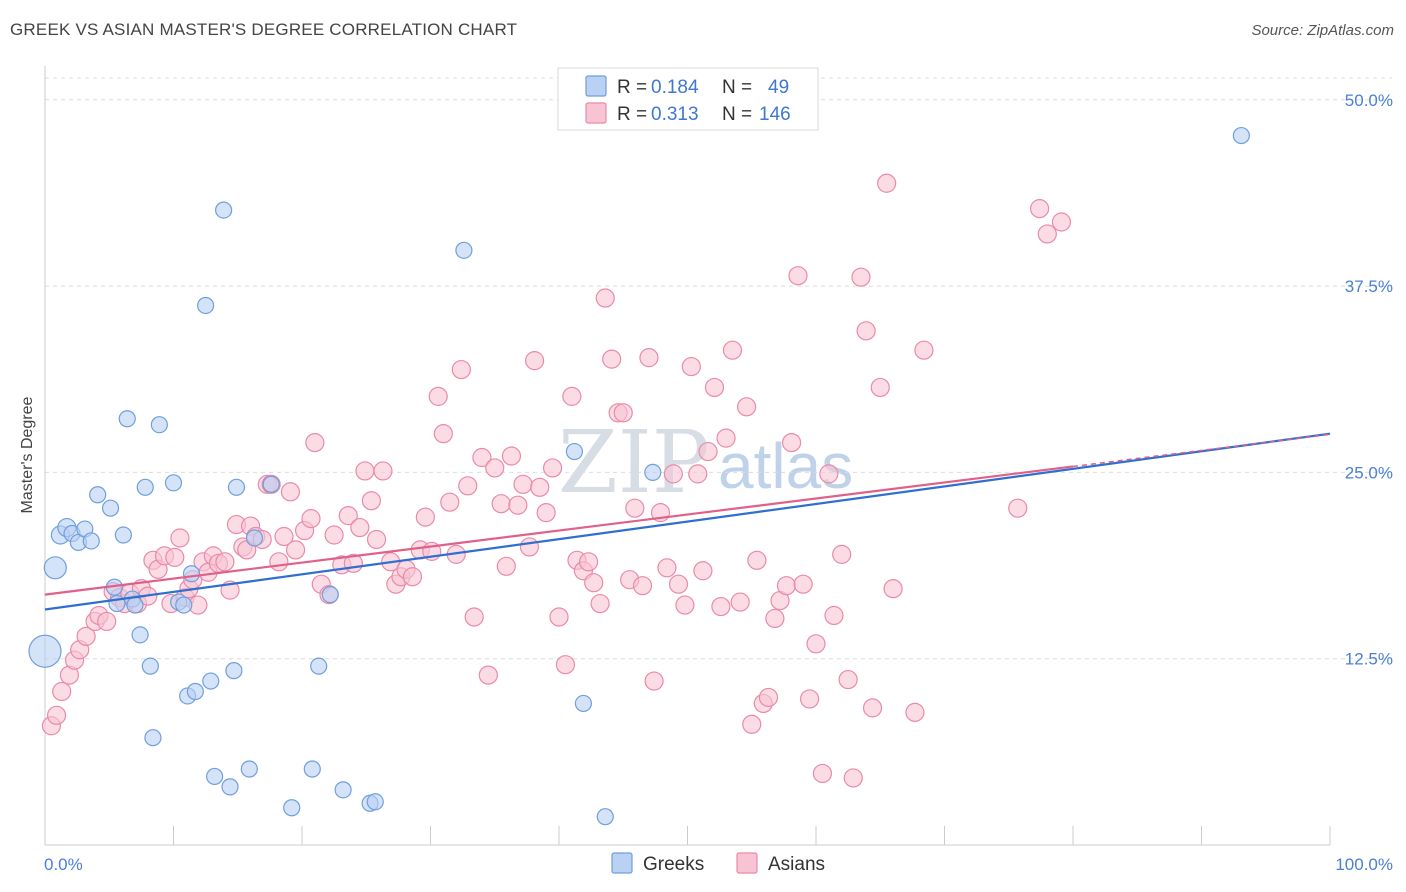 Image resolution: width=1406 pixels, height=892 pixels. Describe the element at coordinates (596, 113) in the screenshot. I see `legend-swatch-asians` at that location.